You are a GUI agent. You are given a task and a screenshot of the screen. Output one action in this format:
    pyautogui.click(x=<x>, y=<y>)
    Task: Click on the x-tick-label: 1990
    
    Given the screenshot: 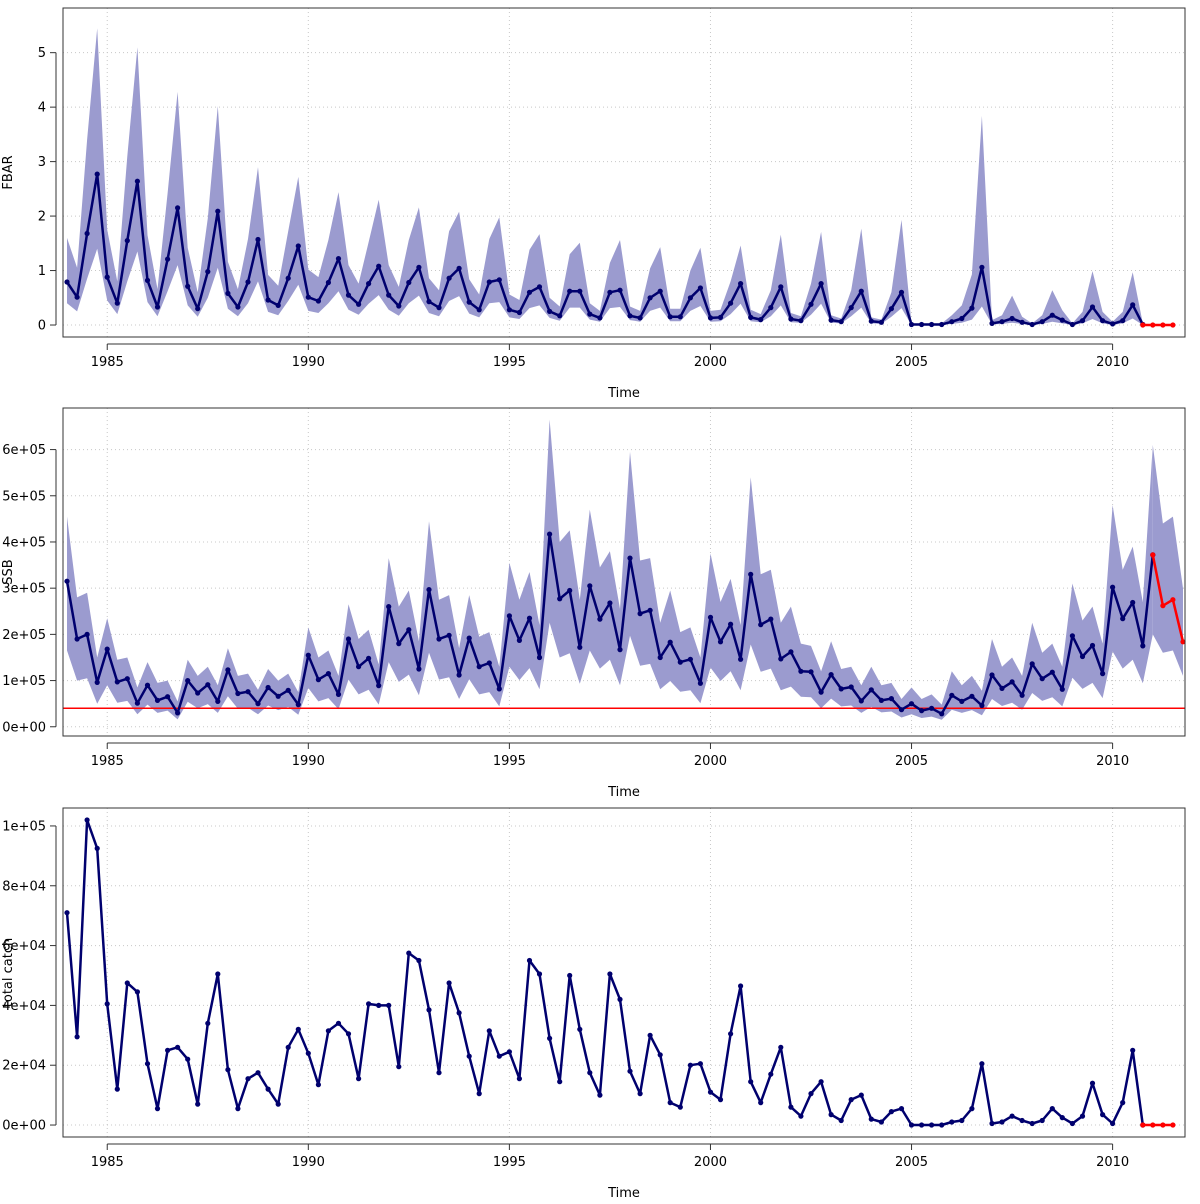 What is the action you would take?
    pyautogui.click(x=308, y=362)
    